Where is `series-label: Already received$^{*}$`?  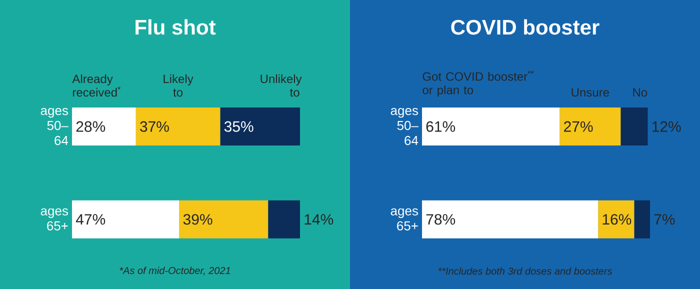
series-label: Already received$^{*}$ is located at coordinates (96, 85).